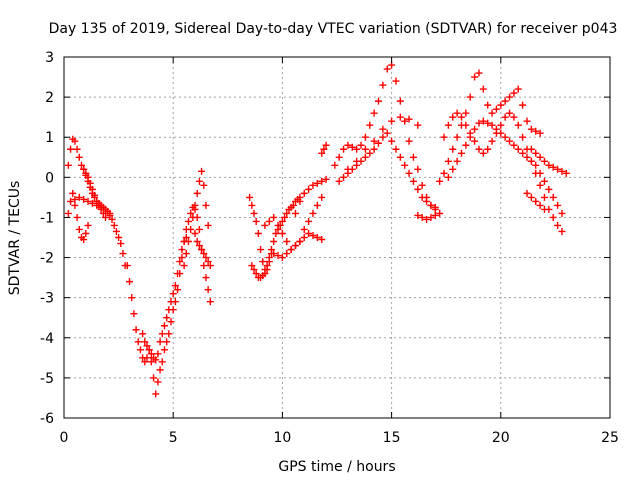 Image resolution: width=640 pixels, height=480 pixels. I want to click on y-tick-label: -3, so click(47, 299).